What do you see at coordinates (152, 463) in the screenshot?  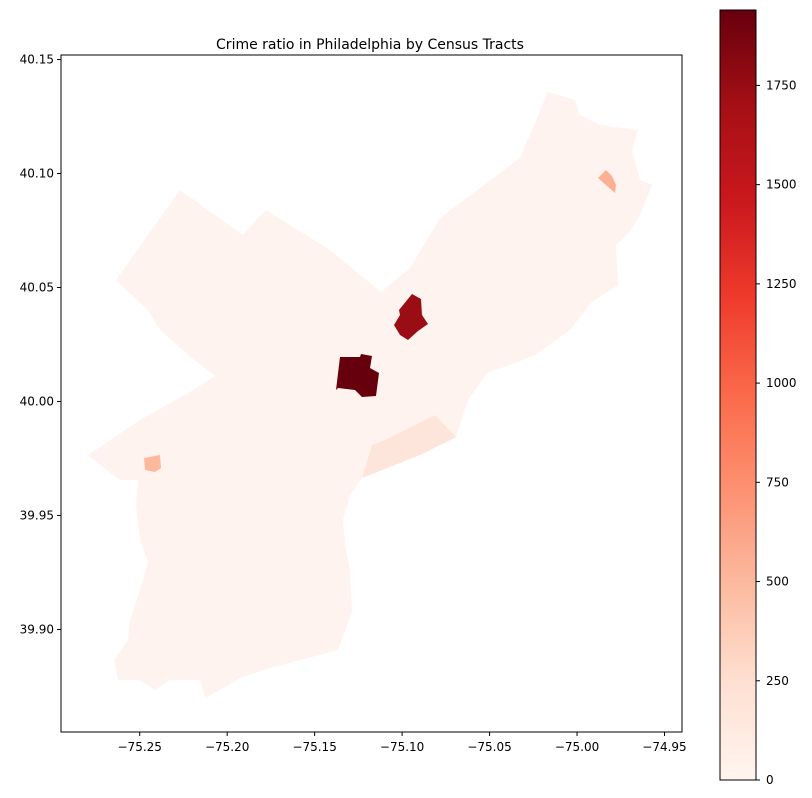 I see `tract-west-value` at bounding box center [152, 463].